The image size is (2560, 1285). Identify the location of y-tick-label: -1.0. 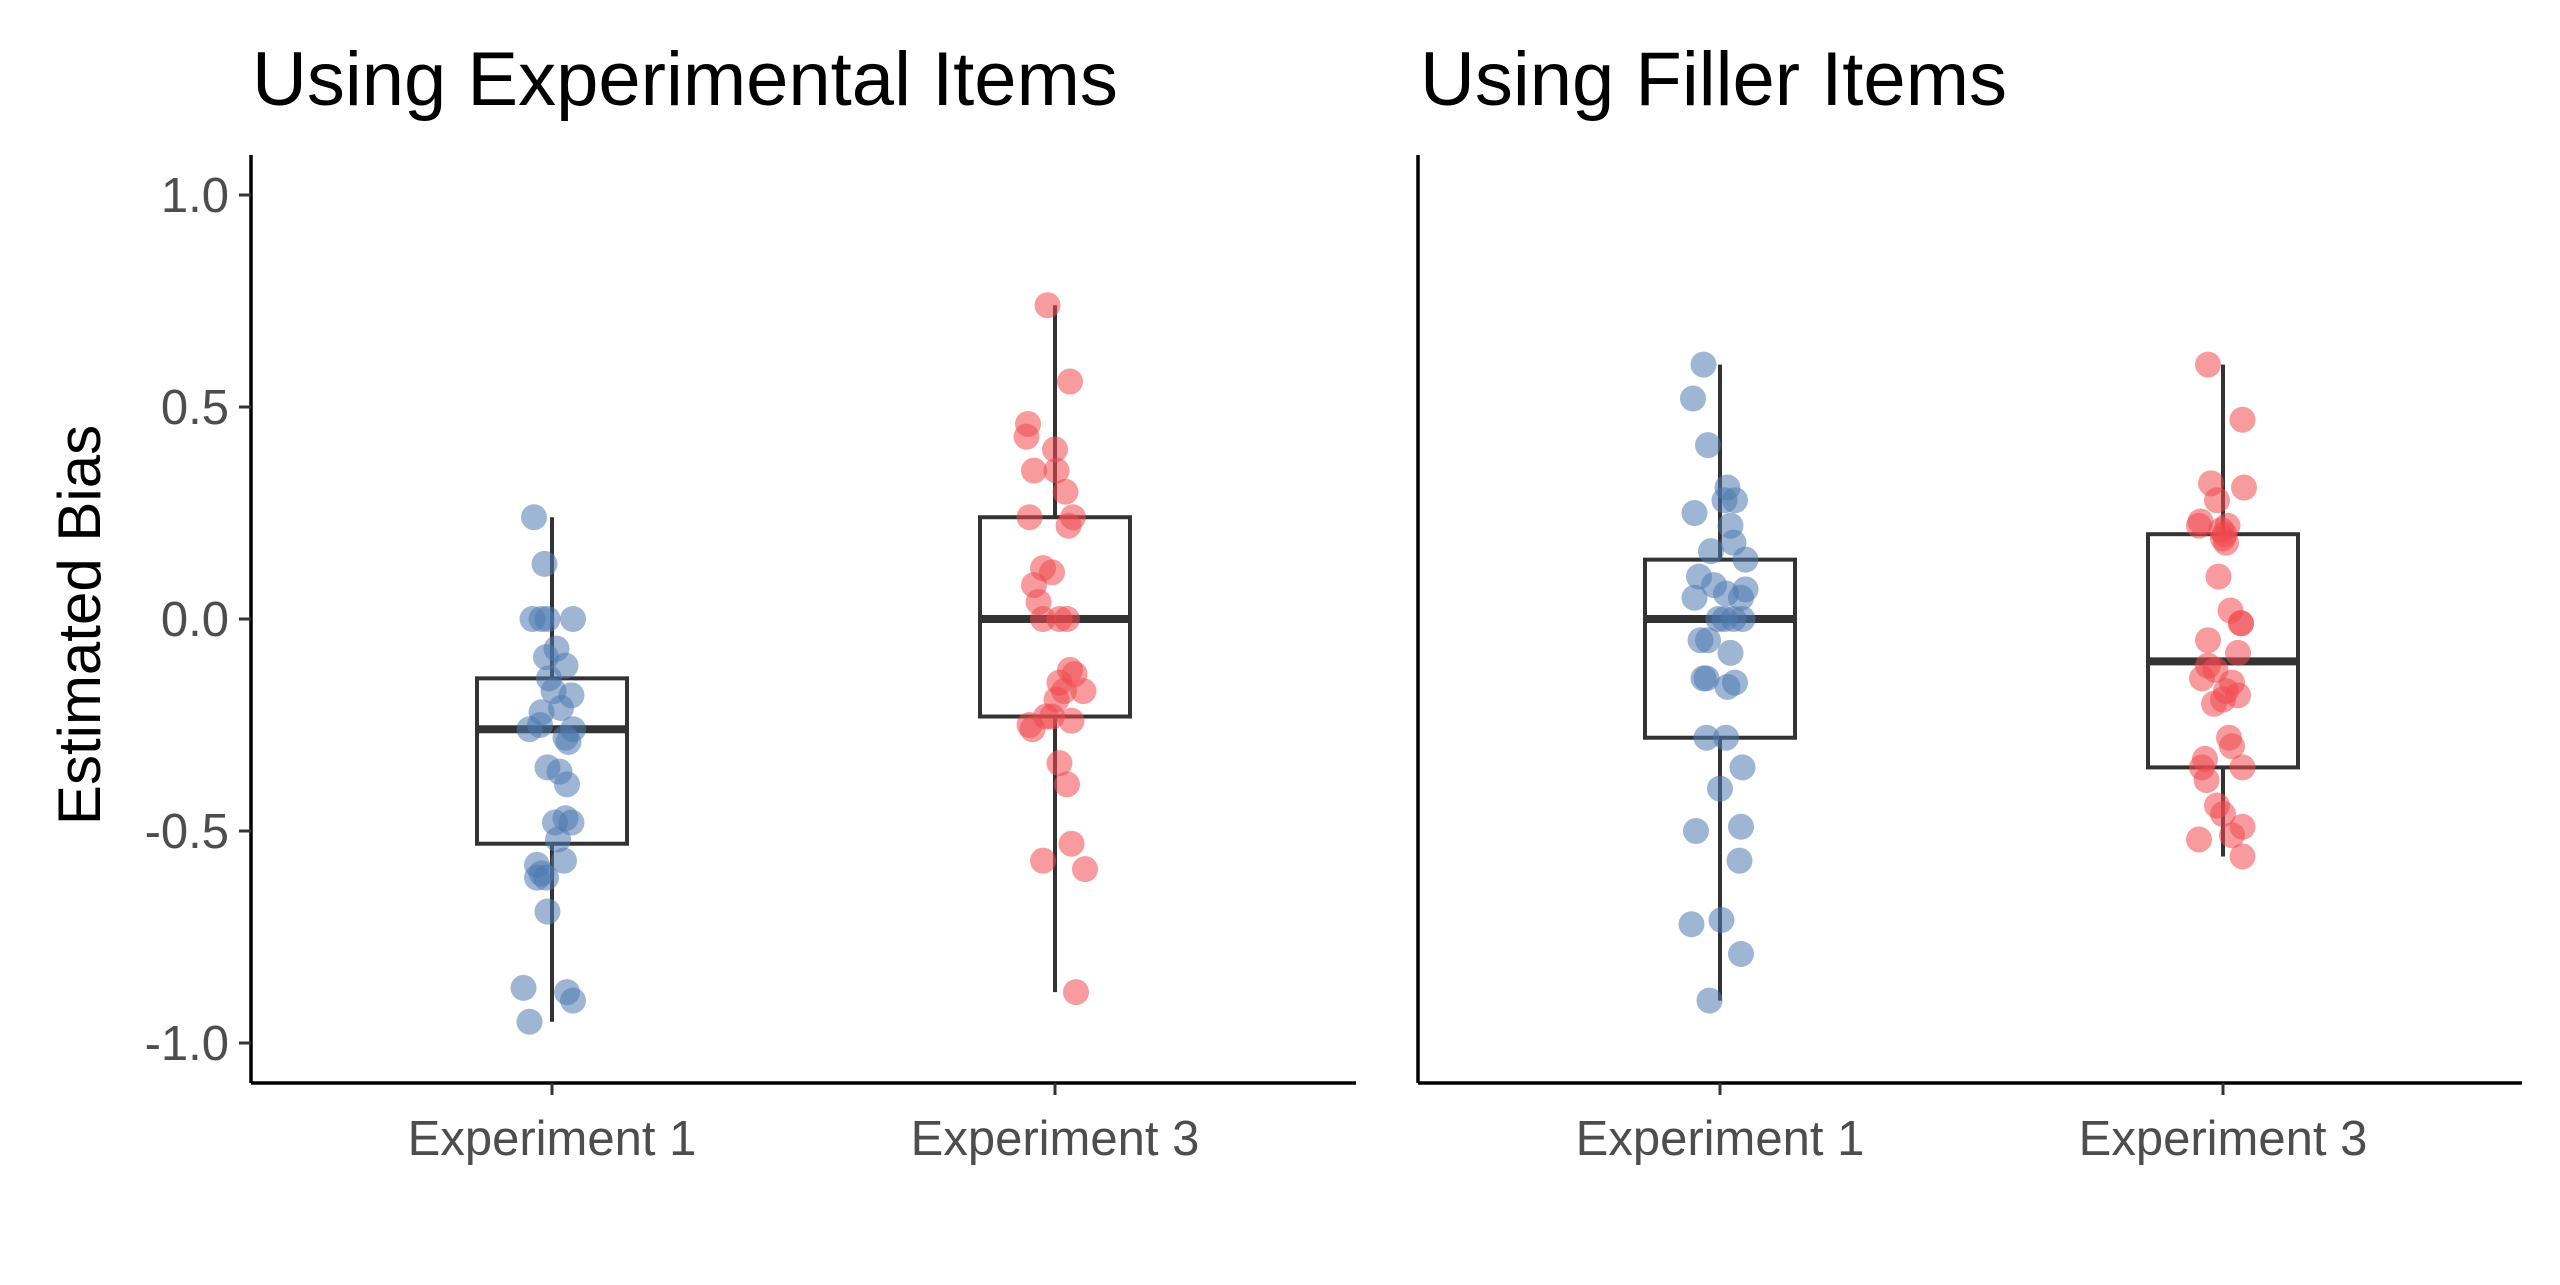
(187, 1044).